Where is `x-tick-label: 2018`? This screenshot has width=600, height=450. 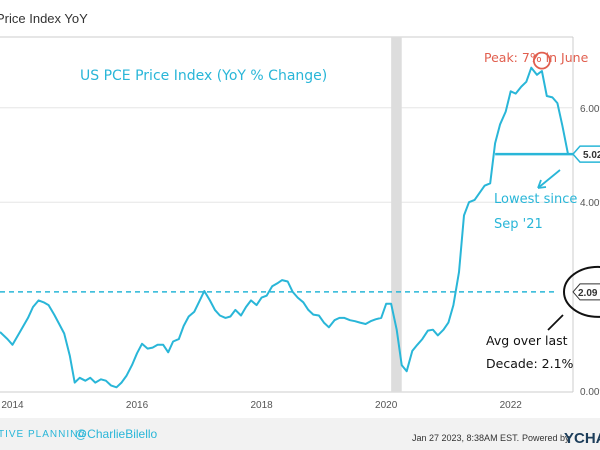
x-tick-label: 2018 is located at coordinates (261, 405).